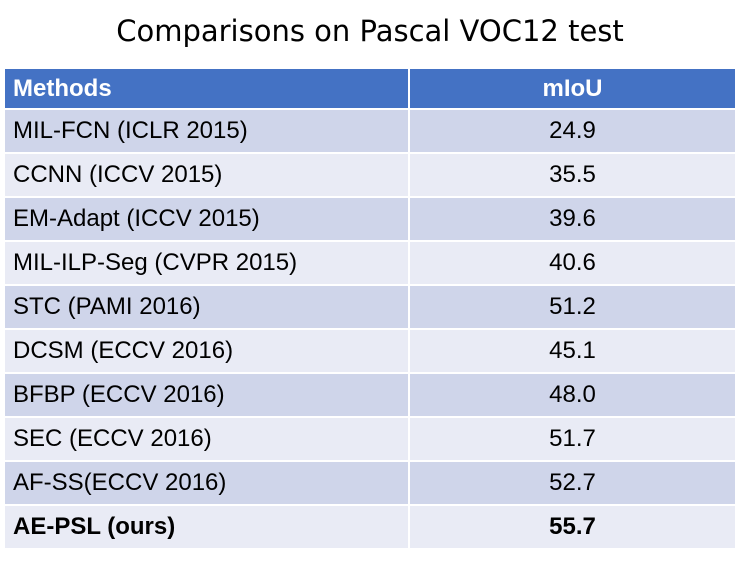 This screenshot has height=567, width=740. Describe the element at coordinates (572, 219) in the screenshot. I see `miou-cell: 39.6` at that location.